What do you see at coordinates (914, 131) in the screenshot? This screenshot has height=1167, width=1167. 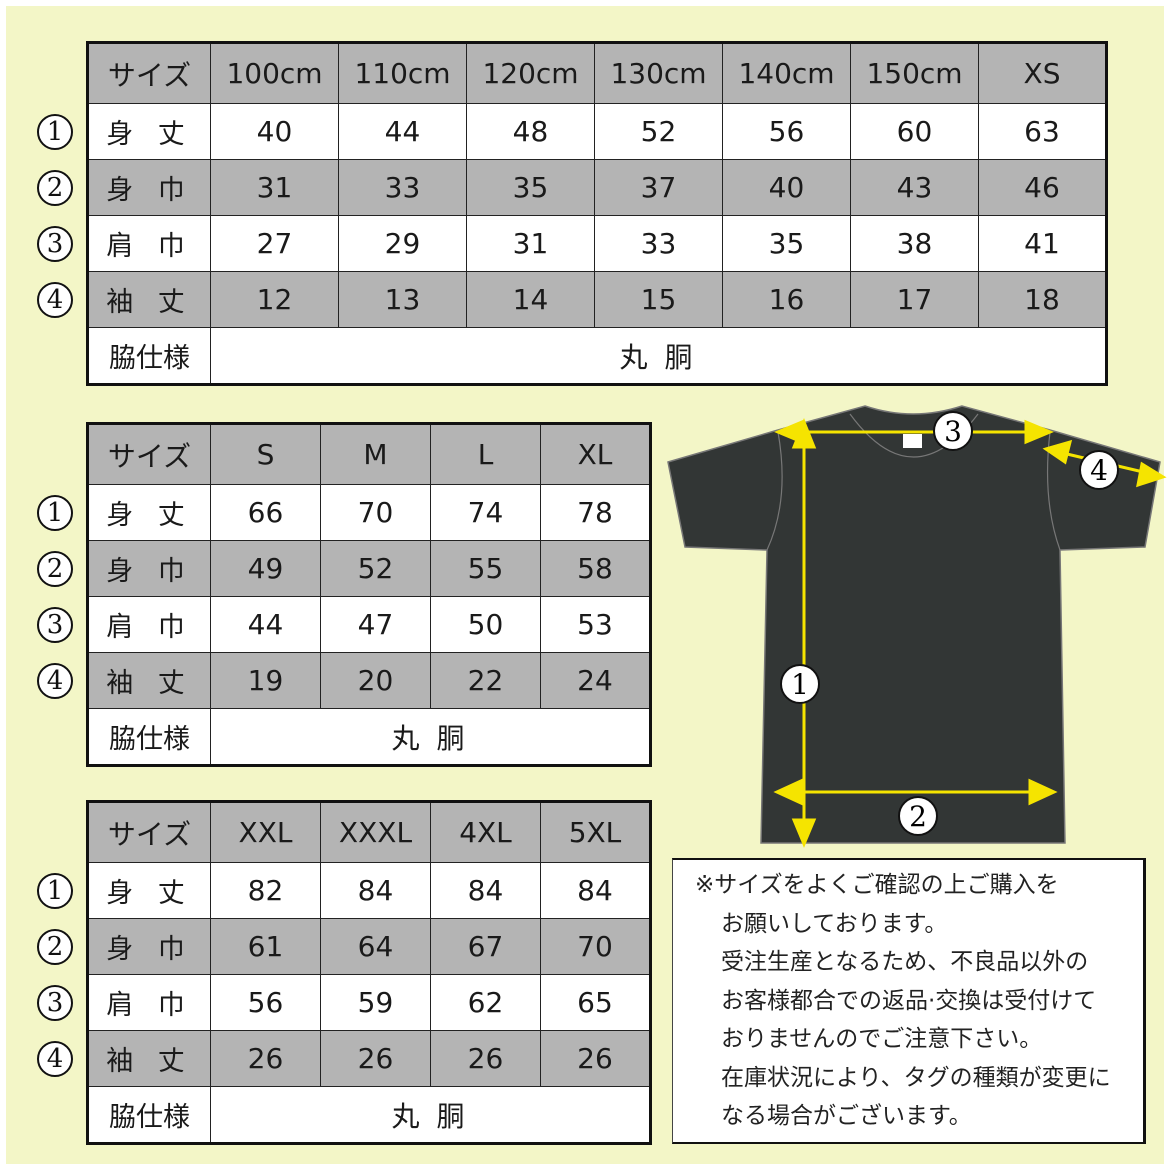 I see `value-cell: 60` at bounding box center [914, 131].